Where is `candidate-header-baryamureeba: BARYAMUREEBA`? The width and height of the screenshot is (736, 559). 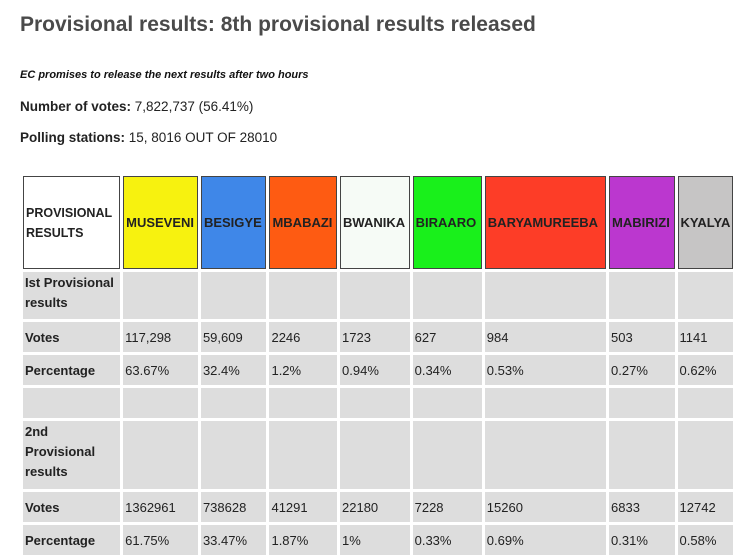
candidate-header-baryamureeba: BARYAMUREEBA is located at coordinates (545, 222).